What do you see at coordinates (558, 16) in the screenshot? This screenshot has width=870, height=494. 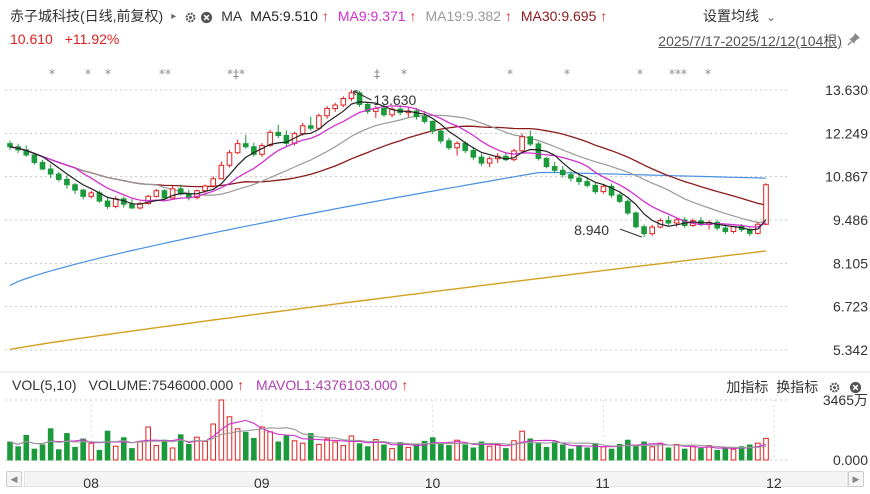 I see `ma-item-label: MA30:9.695` at bounding box center [558, 16].